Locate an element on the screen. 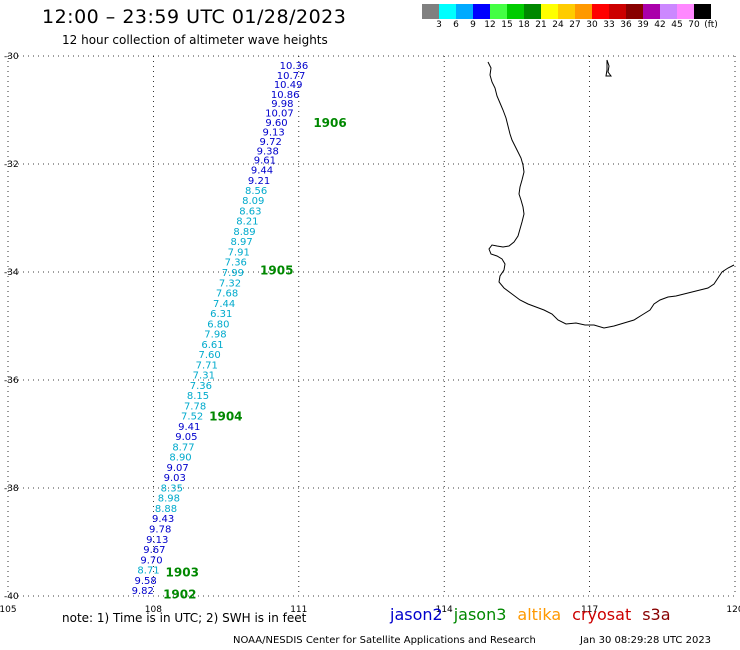 The width and height of the screenshot is (740, 650). wave-height-value: 9.60 is located at coordinates (276, 123).